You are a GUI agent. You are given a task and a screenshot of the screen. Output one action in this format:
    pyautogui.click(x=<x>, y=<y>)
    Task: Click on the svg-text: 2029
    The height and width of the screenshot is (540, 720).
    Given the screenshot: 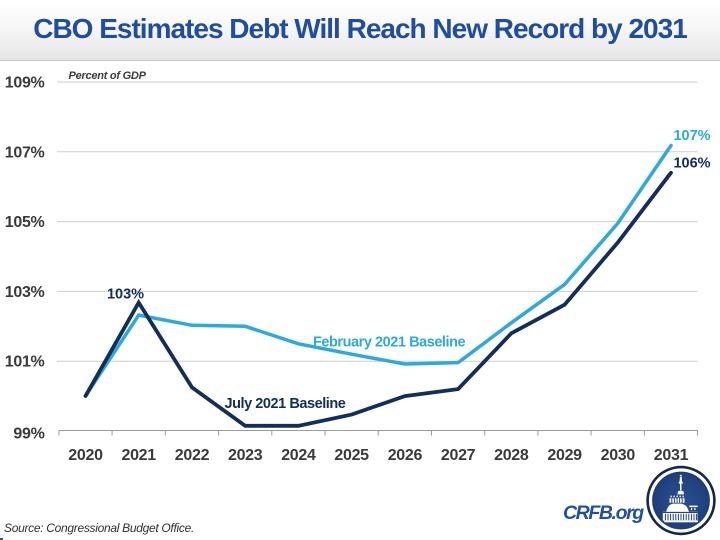 What is the action you would take?
    pyautogui.click(x=564, y=455)
    